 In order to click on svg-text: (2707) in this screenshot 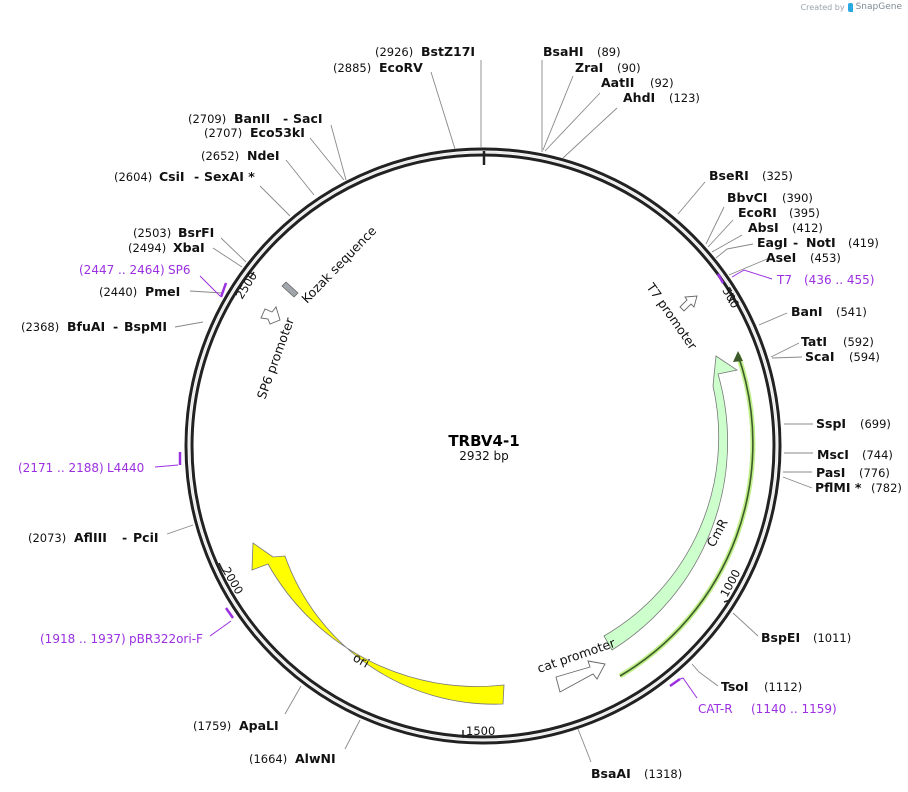, I will do `click(223, 133)`.